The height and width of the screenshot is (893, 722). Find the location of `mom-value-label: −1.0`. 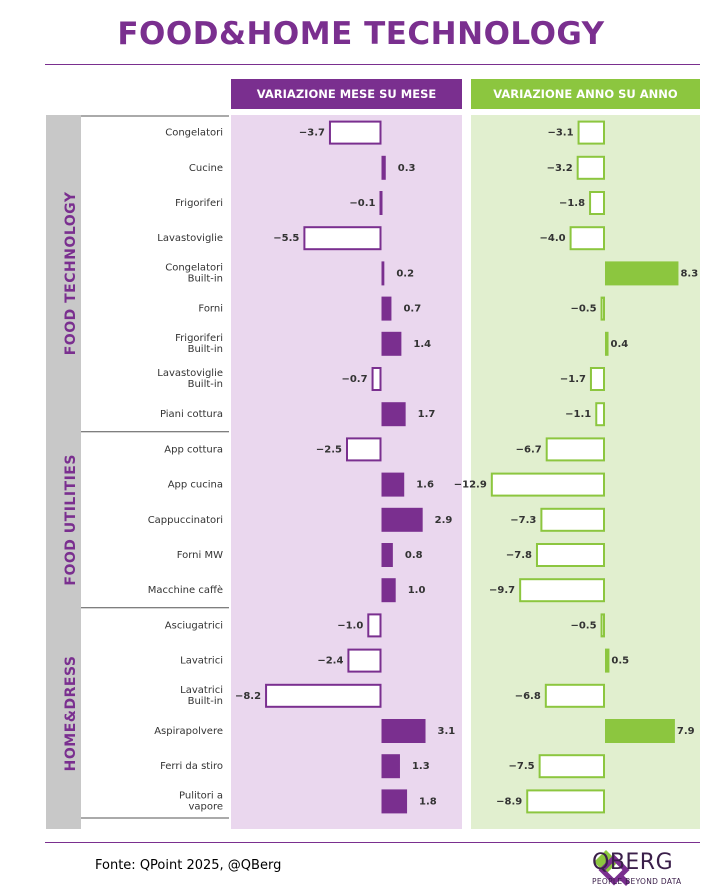

mom-value-label: −1.0 is located at coordinates (350, 625).